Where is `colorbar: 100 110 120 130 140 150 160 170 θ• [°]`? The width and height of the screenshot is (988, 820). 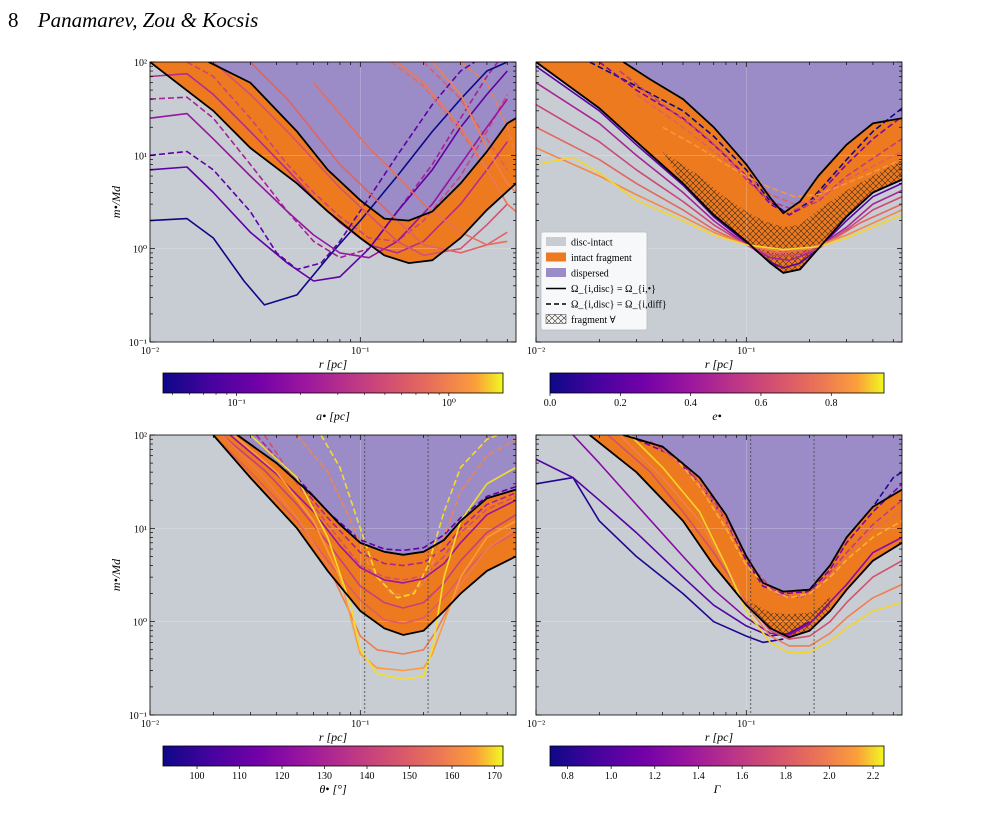 colorbar: 100 110 120 130 140 150 160 170 θ• [°] is located at coordinates (333, 770).